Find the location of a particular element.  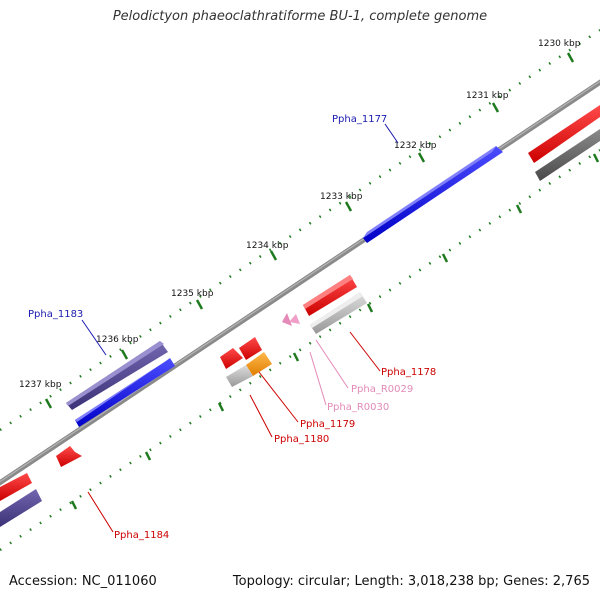

gene-ppha-1178-gray is located at coordinates (338, 313).